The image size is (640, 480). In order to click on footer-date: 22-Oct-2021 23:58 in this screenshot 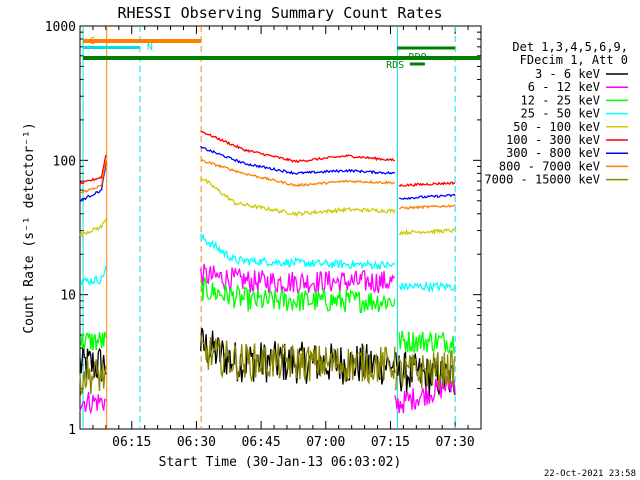, I will do `click(590, 474)`.